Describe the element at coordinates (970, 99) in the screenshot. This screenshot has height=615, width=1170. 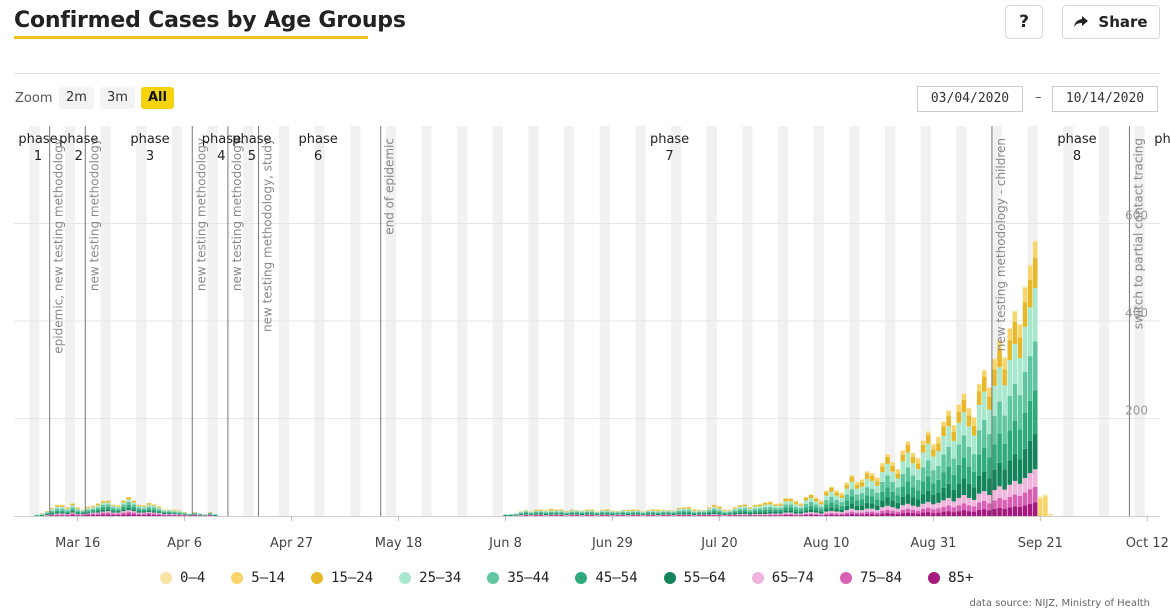
I see `date-from-input: 03/04/2020` at that location.